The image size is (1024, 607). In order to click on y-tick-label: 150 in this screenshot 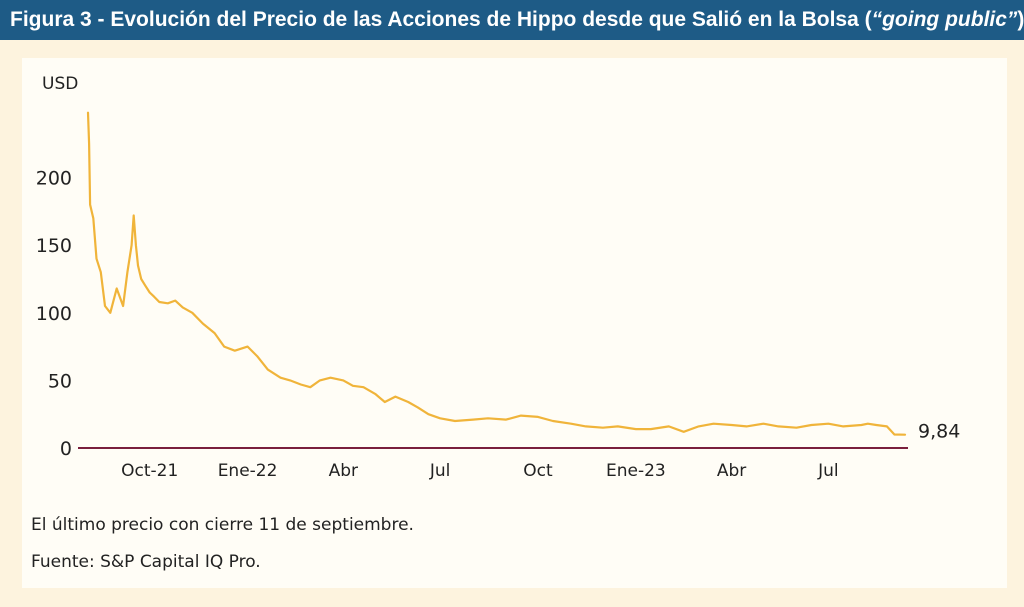, I will do `click(54, 246)`.